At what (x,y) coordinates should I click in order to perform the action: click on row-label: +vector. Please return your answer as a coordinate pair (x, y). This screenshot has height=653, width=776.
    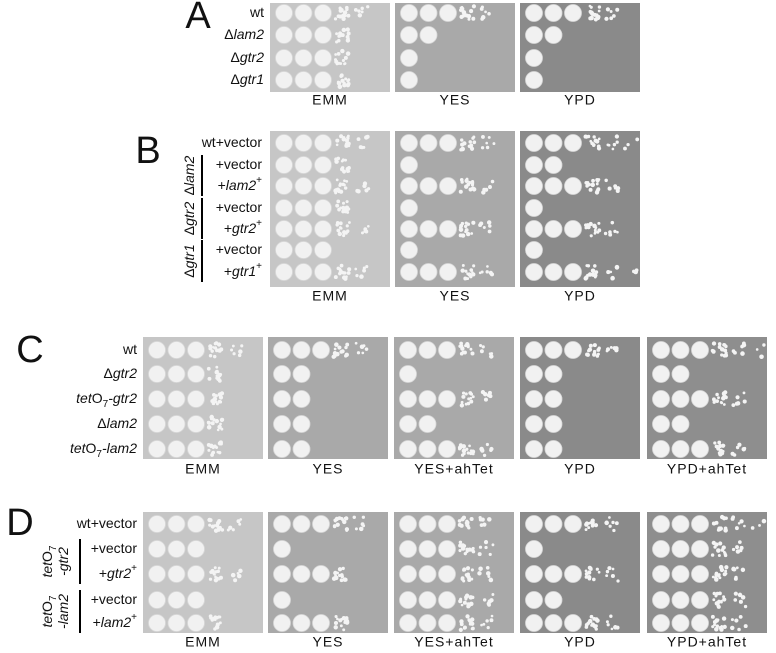
    Looking at the image, I should click on (239, 249).